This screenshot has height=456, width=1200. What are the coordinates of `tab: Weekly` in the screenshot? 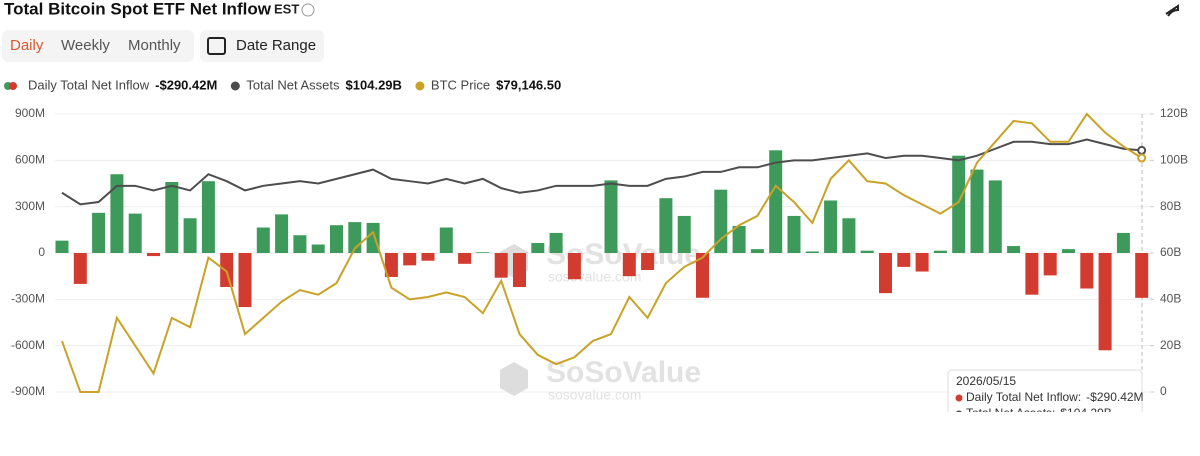 It's located at (85, 45).